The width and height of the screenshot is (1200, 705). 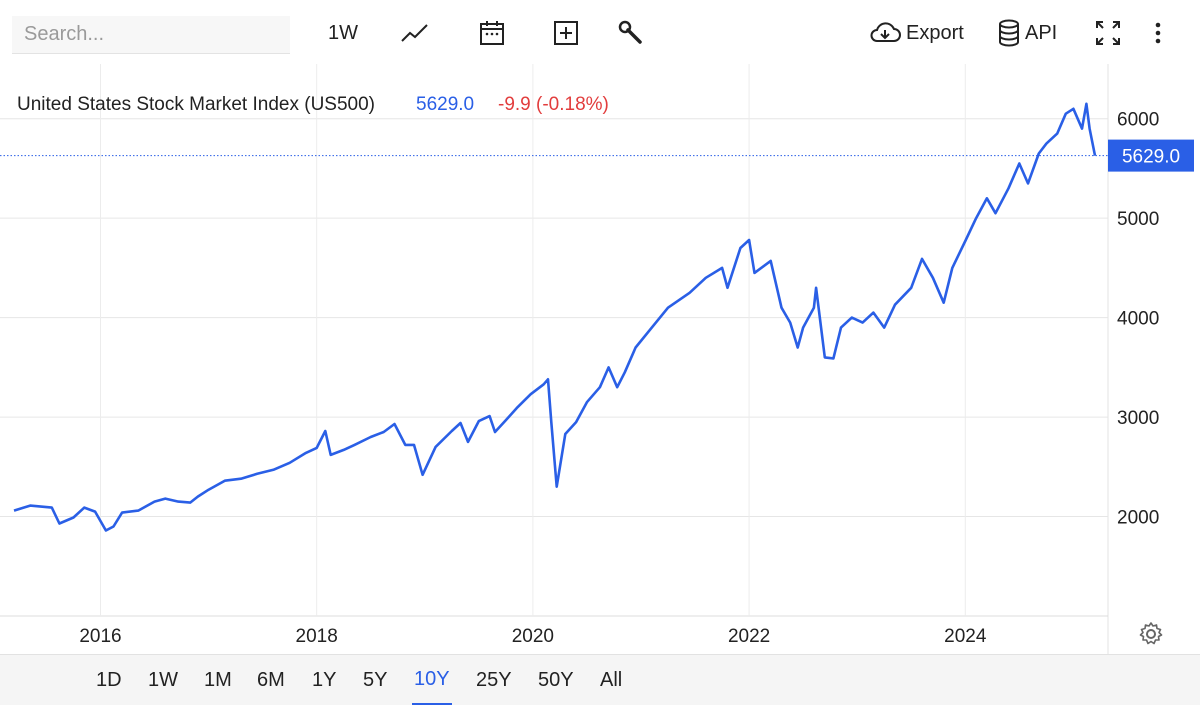 I want to click on y-tick-label: 6000, so click(x=1138, y=120).